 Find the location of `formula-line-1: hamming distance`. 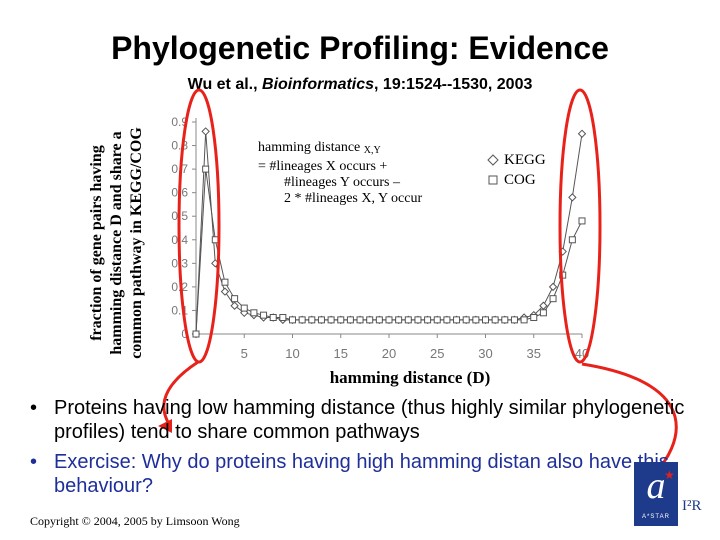

formula-line-1: hamming distance is located at coordinates (309, 147).